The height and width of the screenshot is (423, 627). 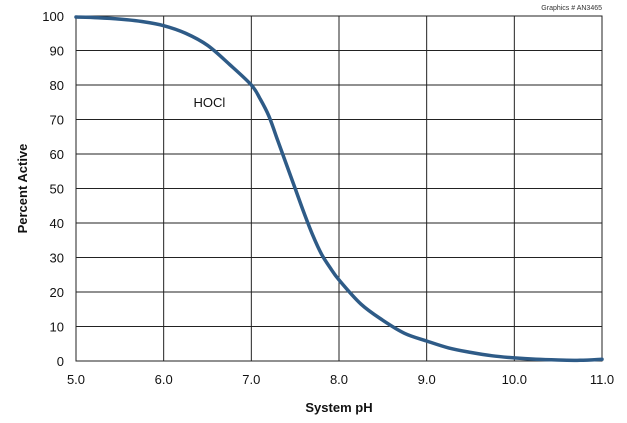 What do you see at coordinates (57, 154) in the screenshot?
I see `y-tick-label: 60` at bounding box center [57, 154].